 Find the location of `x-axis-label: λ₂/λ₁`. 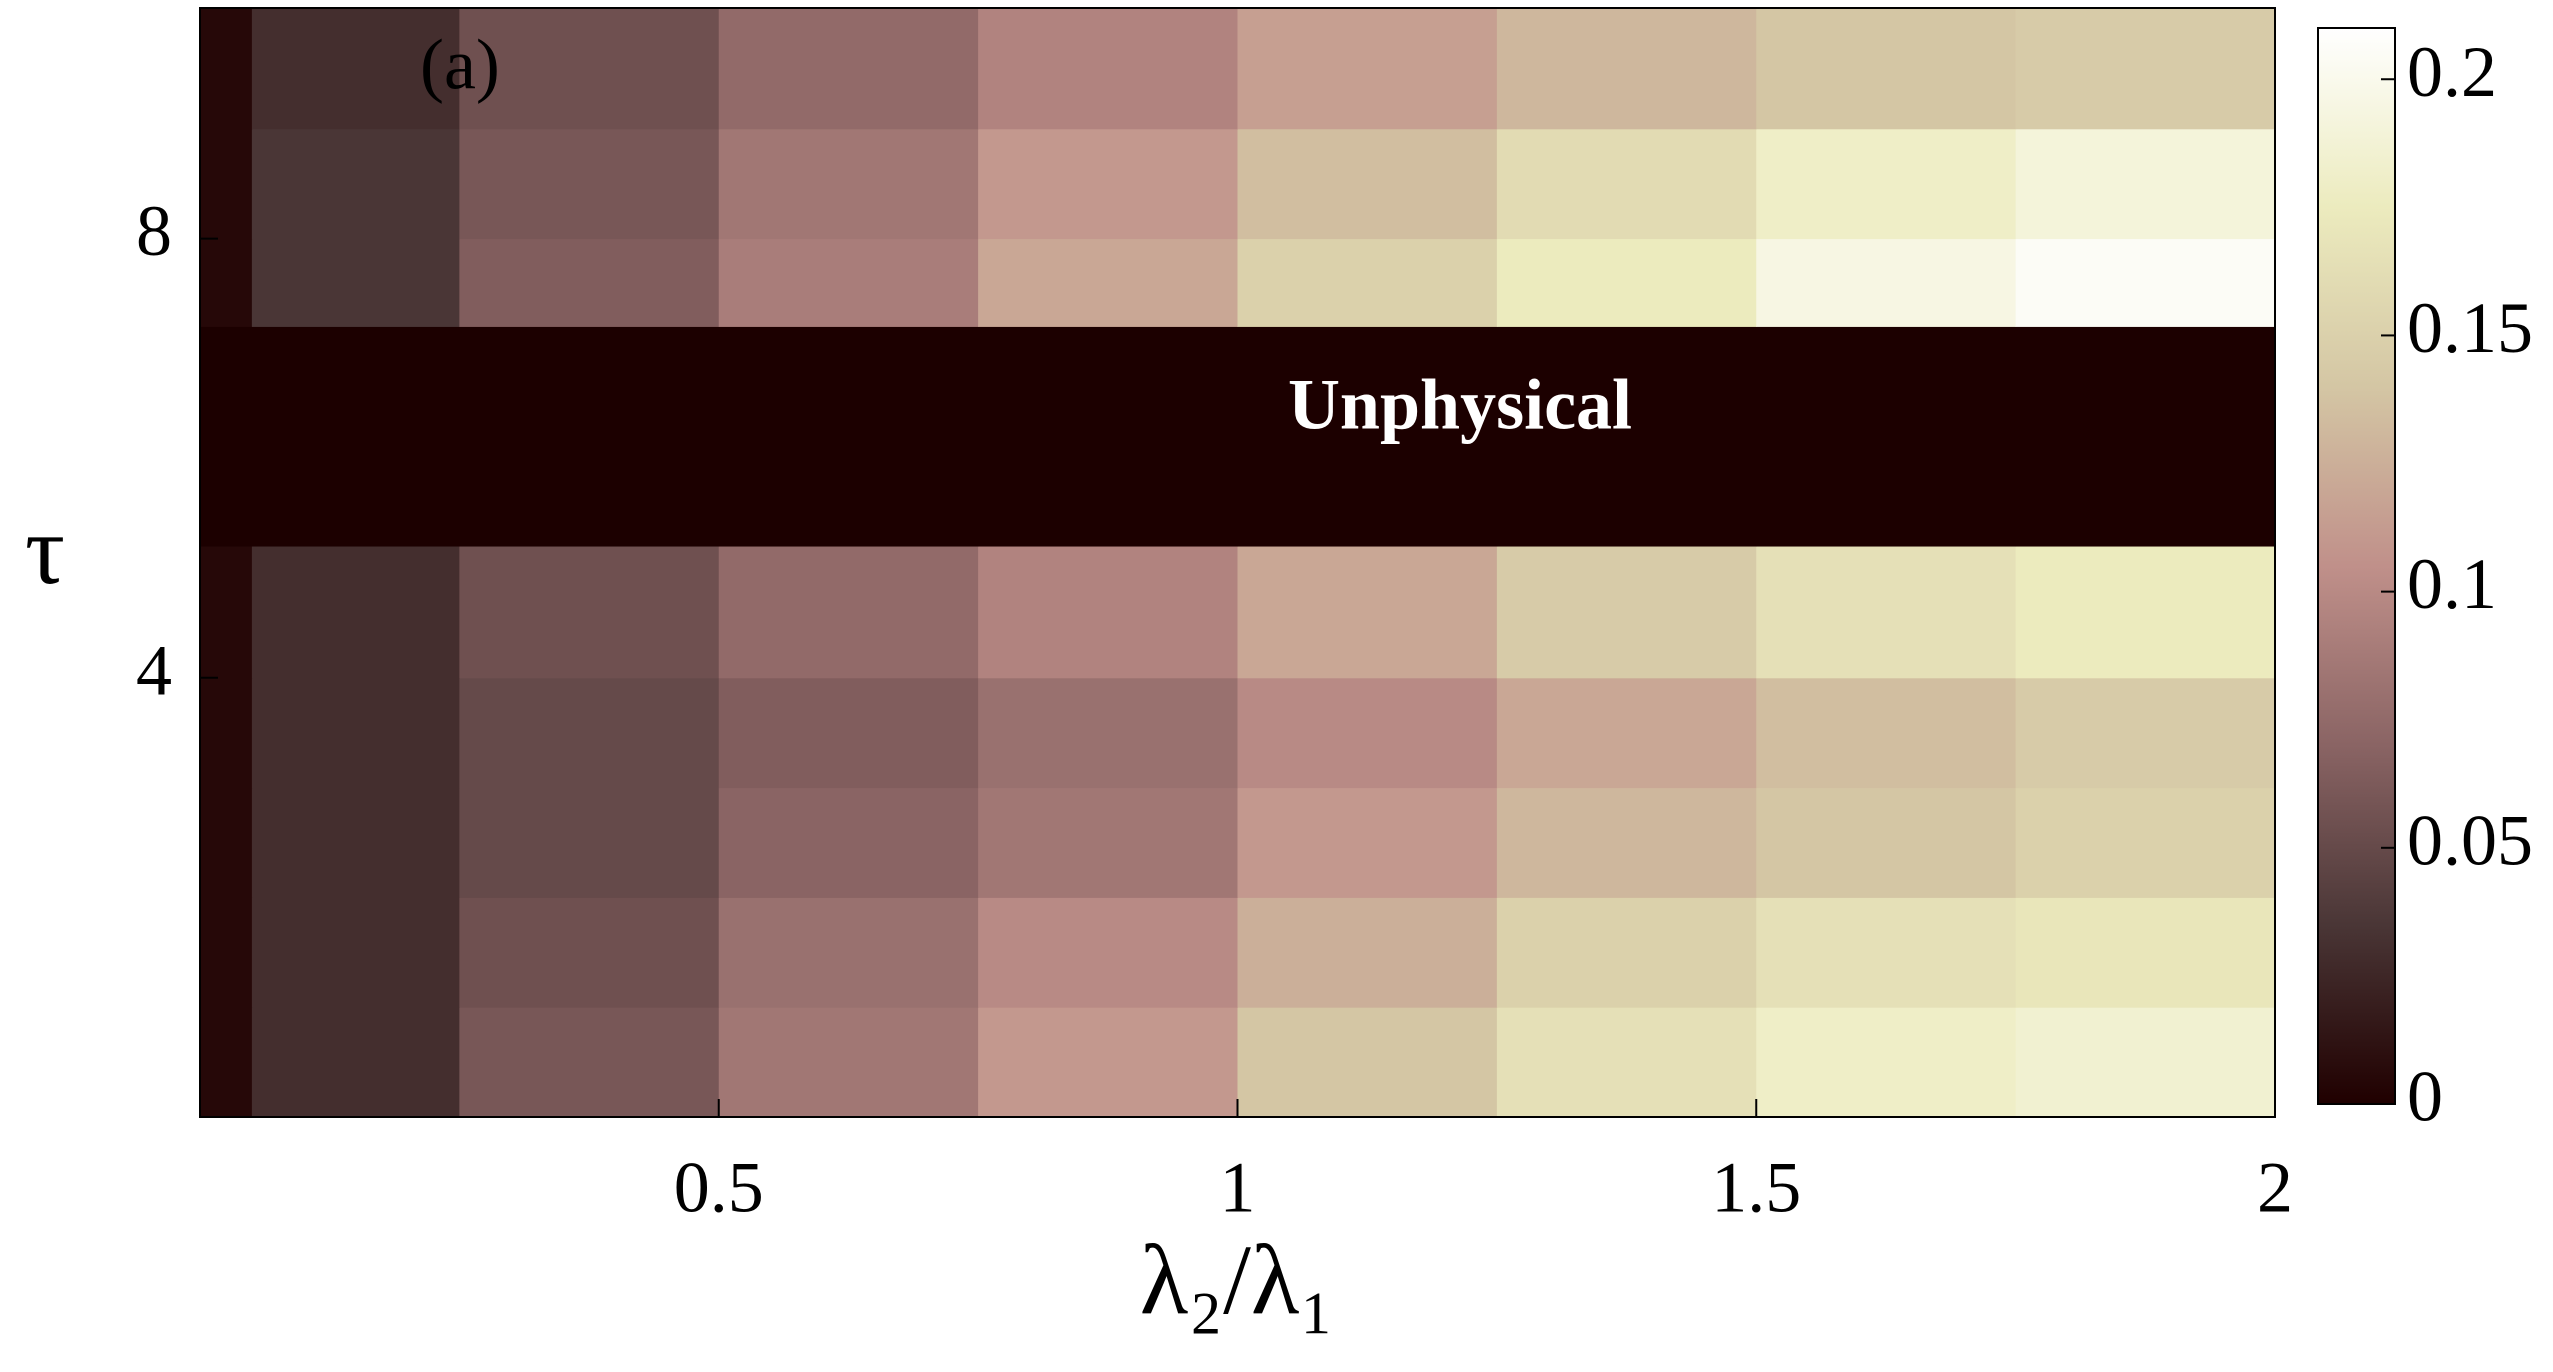

x-axis-label: λ₂/λ₁ is located at coordinates (1237, 1279).